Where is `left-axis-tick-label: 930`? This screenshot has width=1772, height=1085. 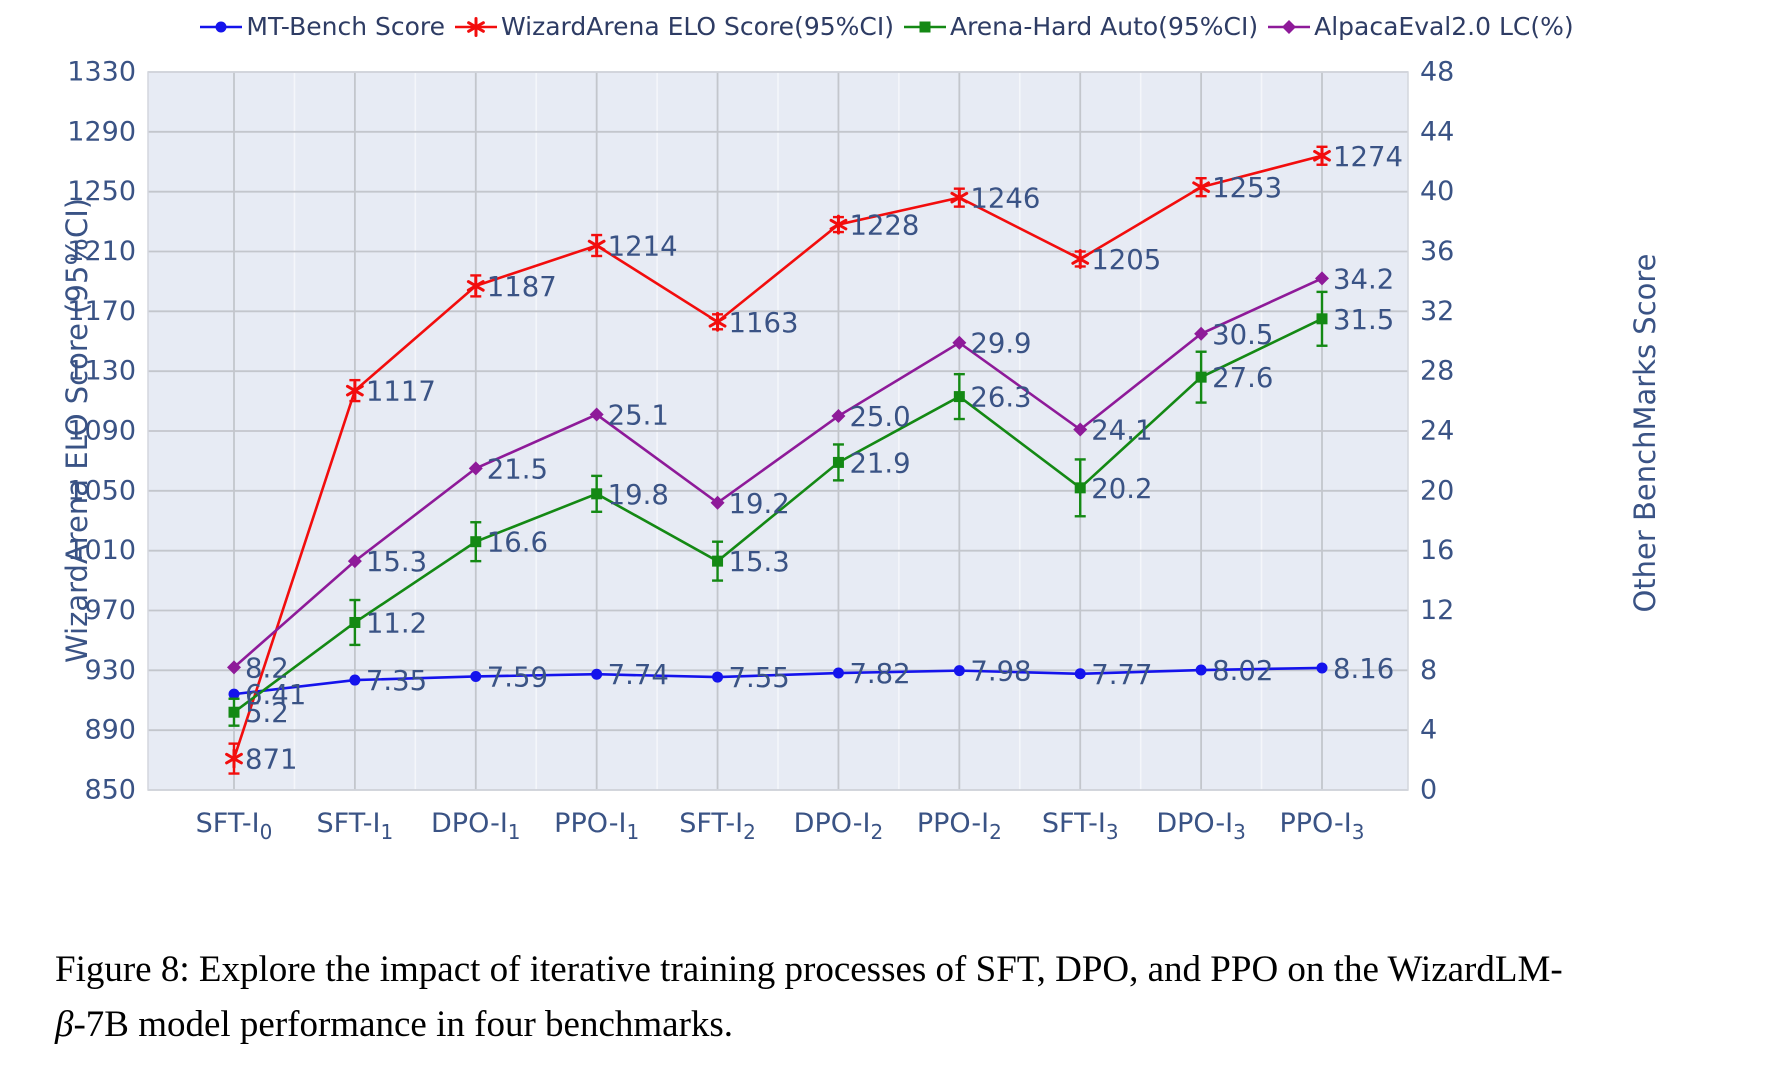 left-axis-tick-label: 930 is located at coordinates (110, 670).